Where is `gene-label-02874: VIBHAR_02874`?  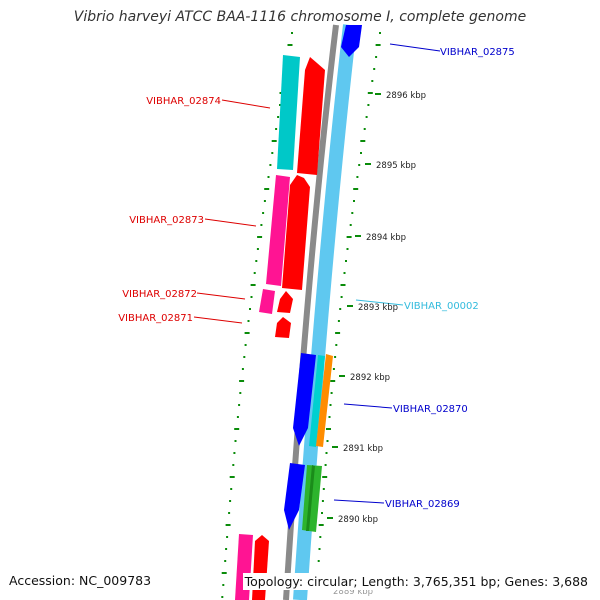
gene-label-02874: VIBHAR_02874 is located at coordinates (183, 101).